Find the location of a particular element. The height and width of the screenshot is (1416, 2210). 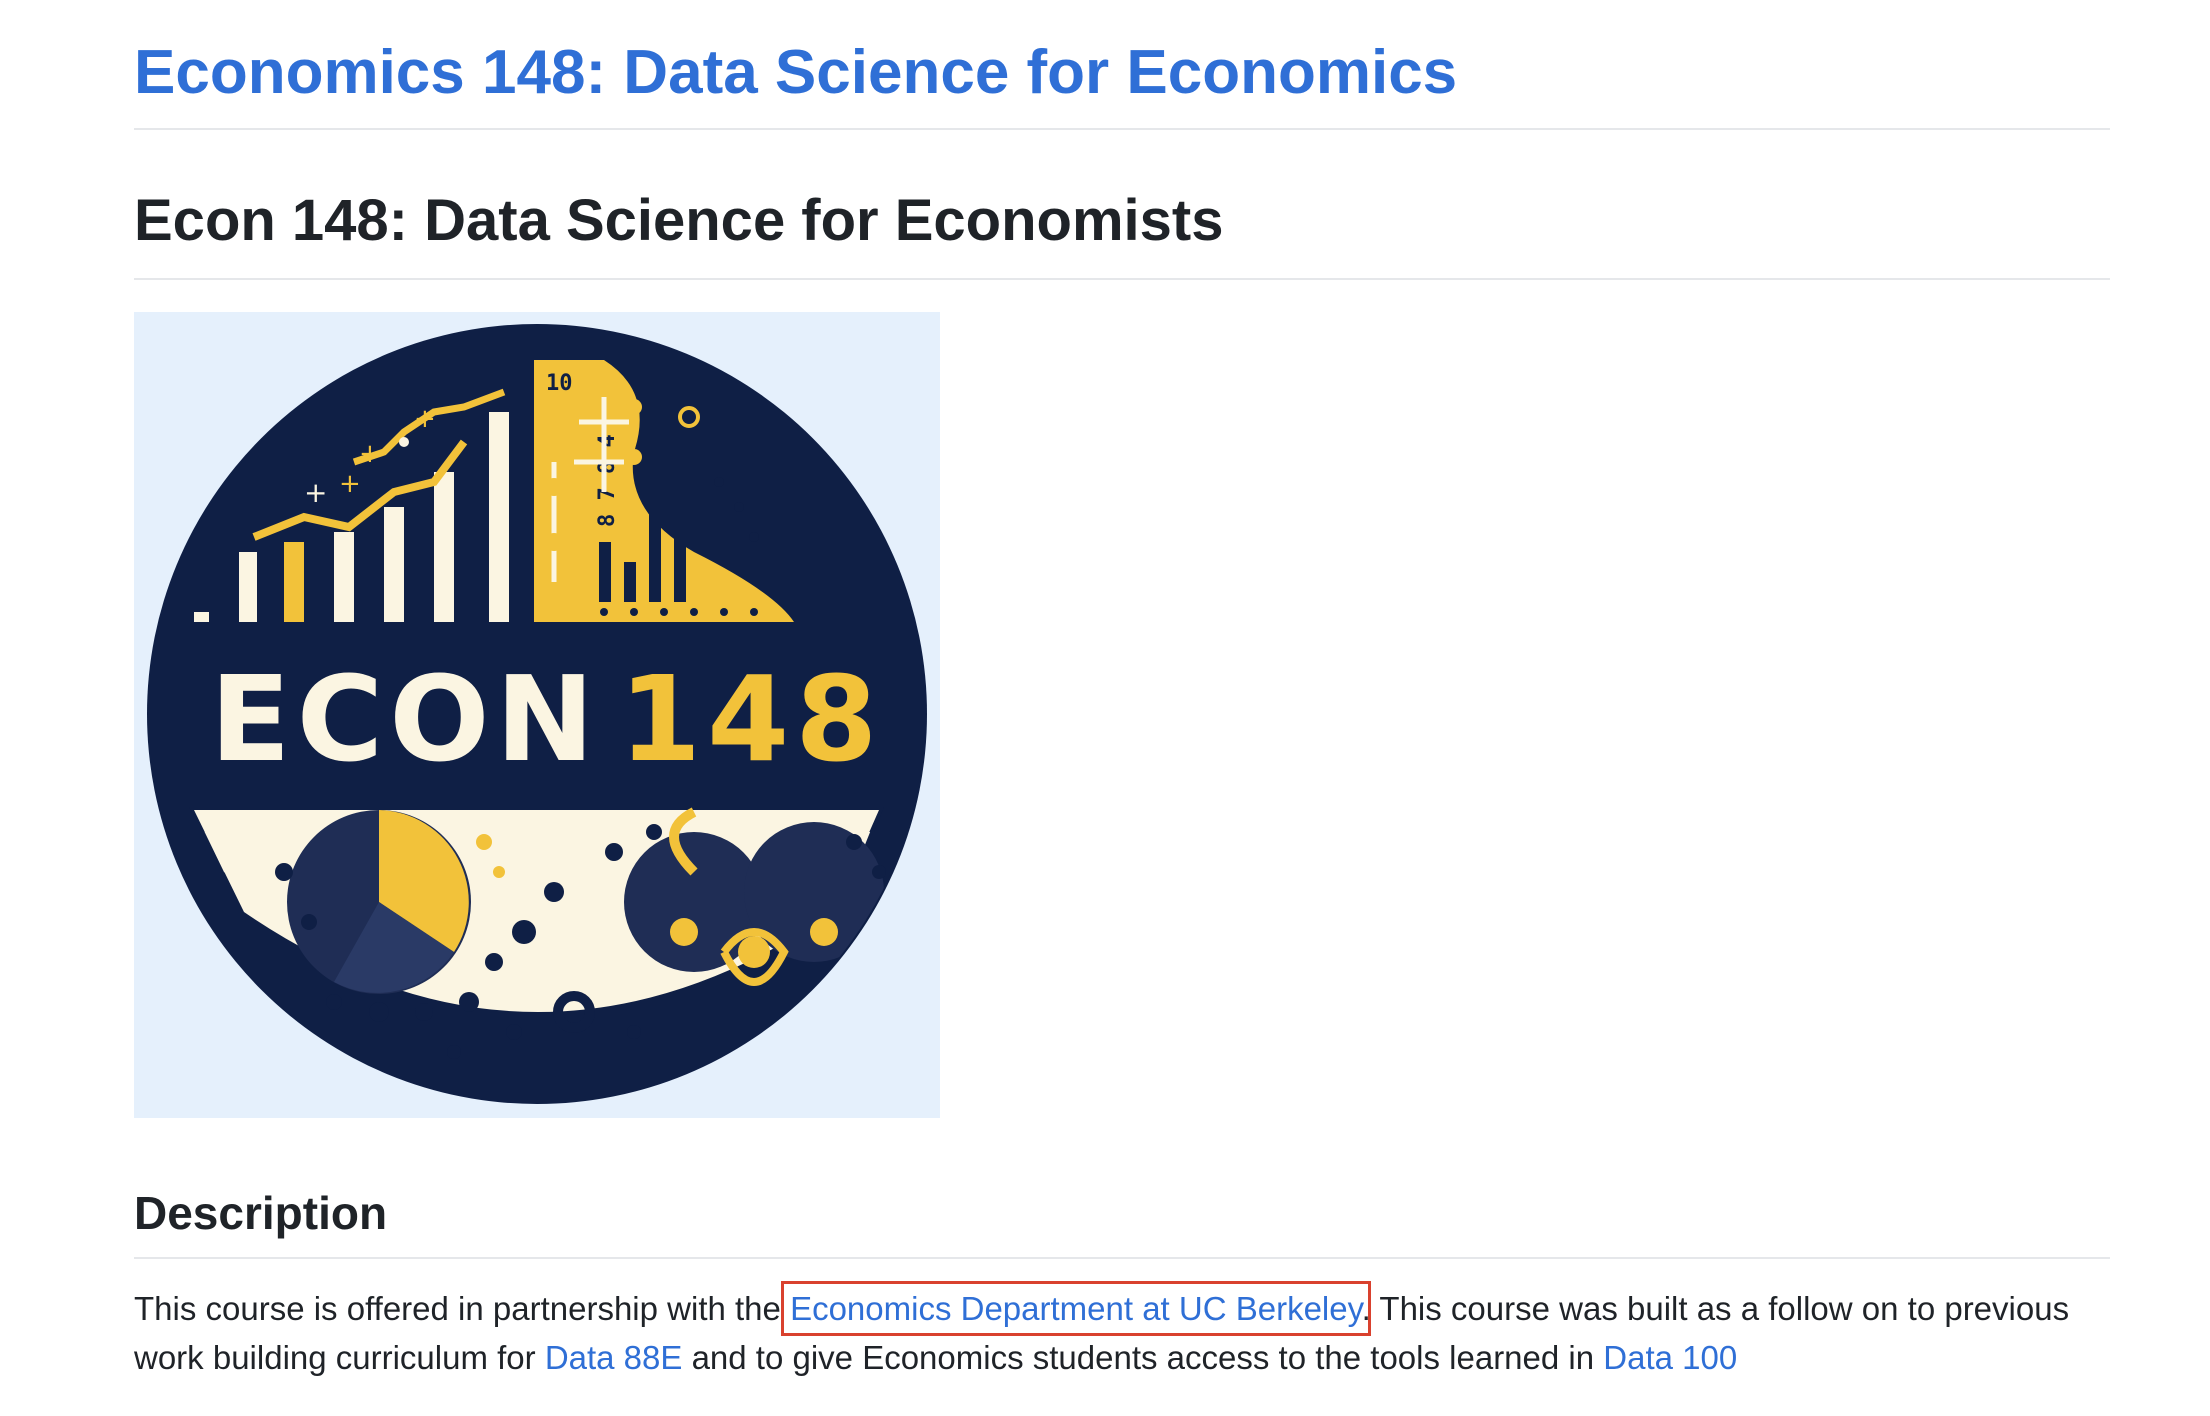

bar-chart-icon is located at coordinates (248, 587).